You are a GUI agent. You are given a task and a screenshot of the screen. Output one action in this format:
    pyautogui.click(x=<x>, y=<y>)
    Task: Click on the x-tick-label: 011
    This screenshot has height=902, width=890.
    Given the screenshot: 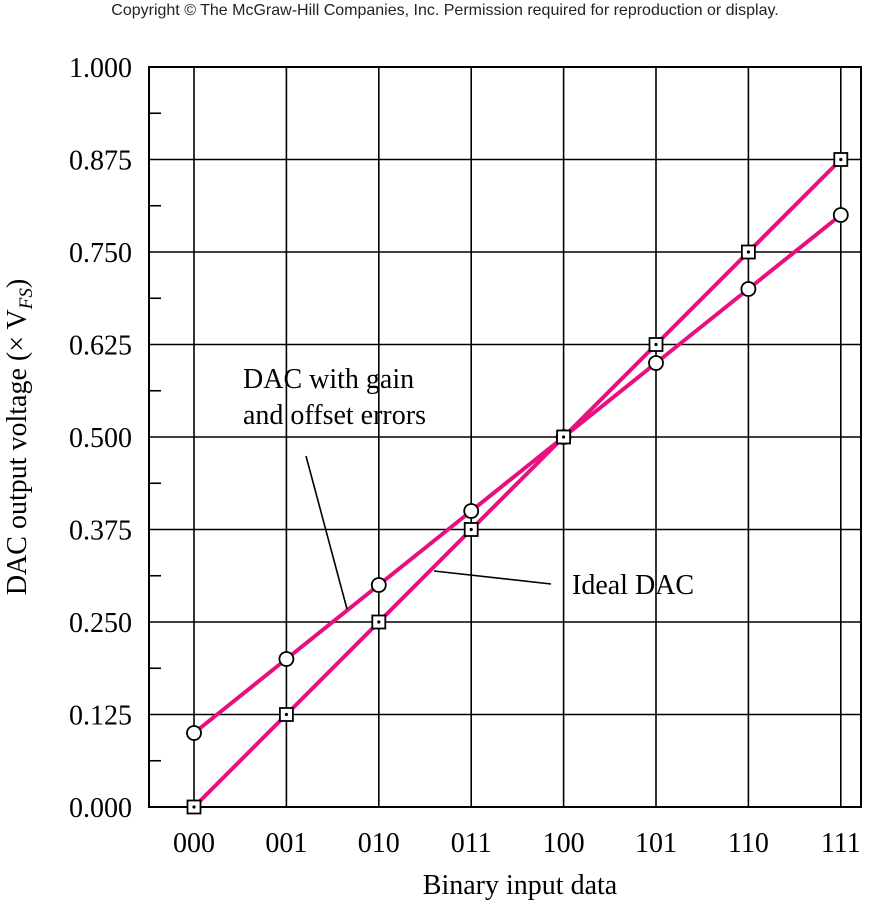 What is the action you would take?
    pyautogui.click(x=471, y=843)
    